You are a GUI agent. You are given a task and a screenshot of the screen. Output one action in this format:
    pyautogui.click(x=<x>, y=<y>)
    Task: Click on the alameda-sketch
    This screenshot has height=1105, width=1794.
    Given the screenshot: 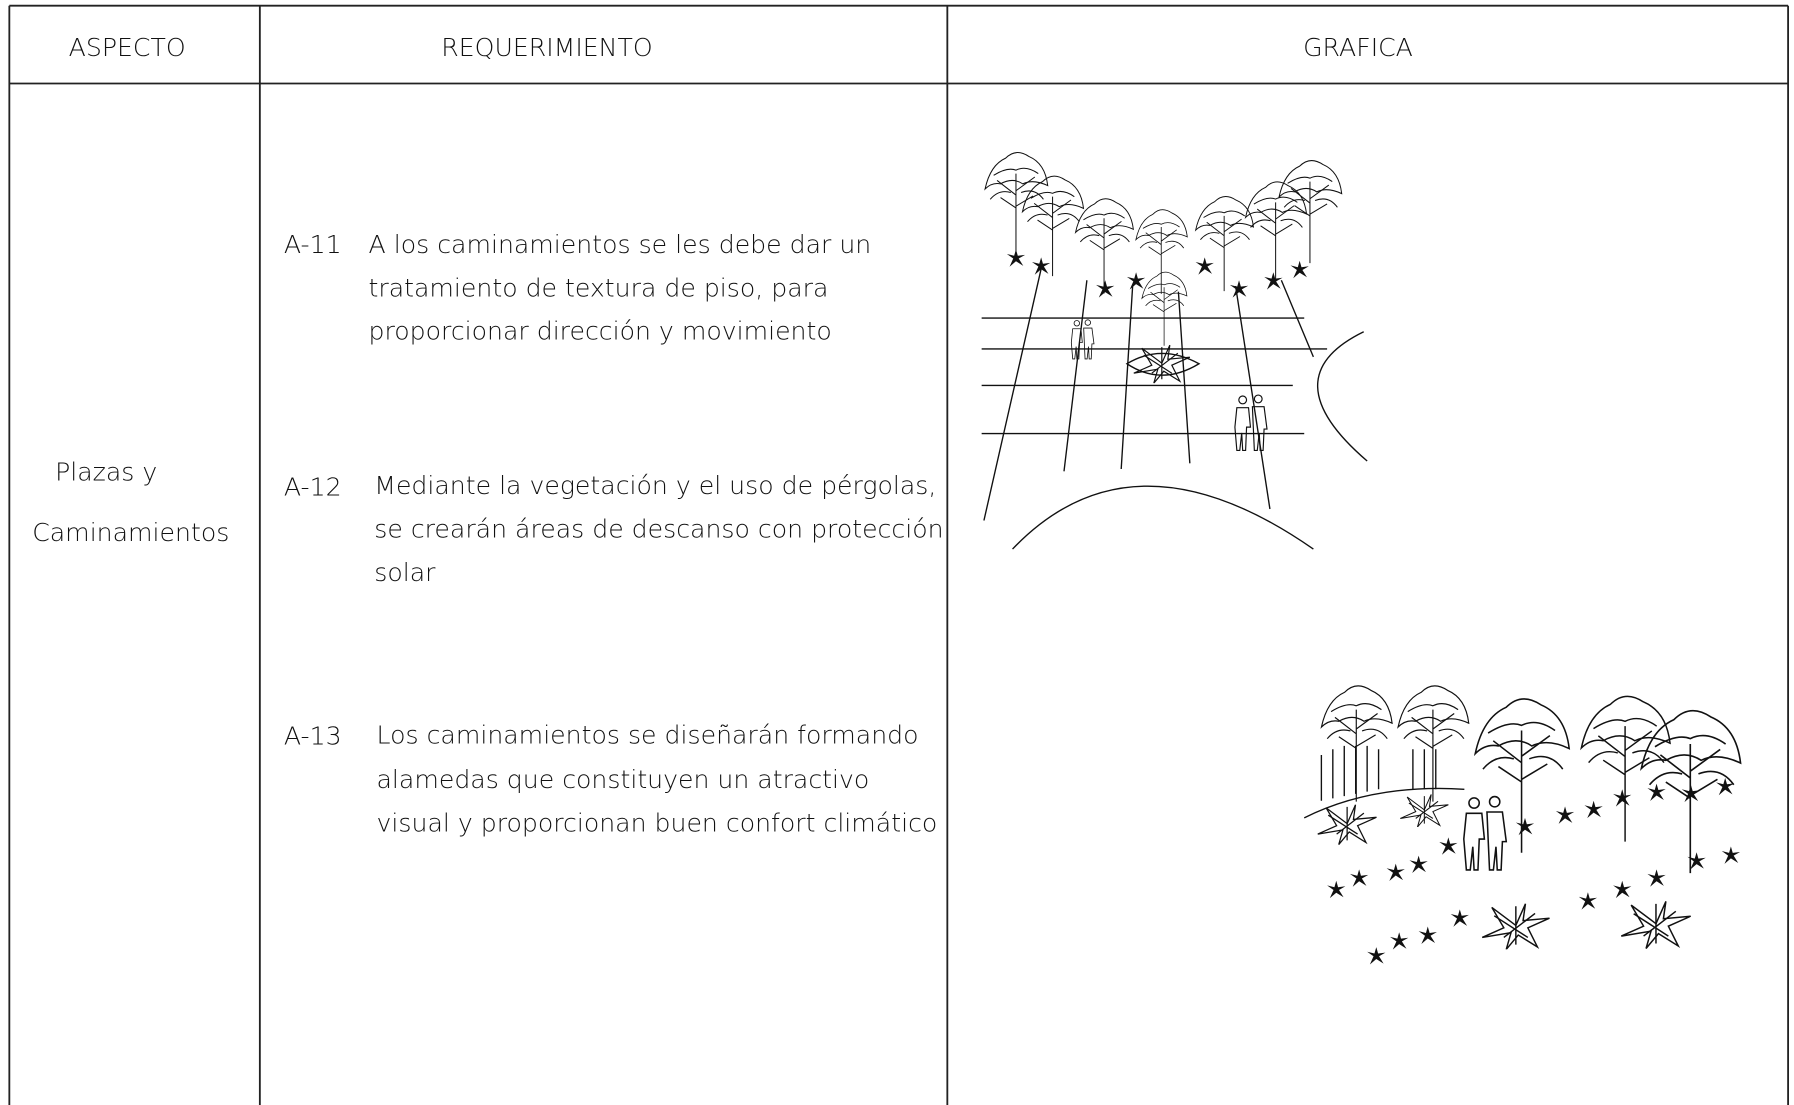 What is the action you would take?
    pyautogui.click(x=1522, y=825)
    